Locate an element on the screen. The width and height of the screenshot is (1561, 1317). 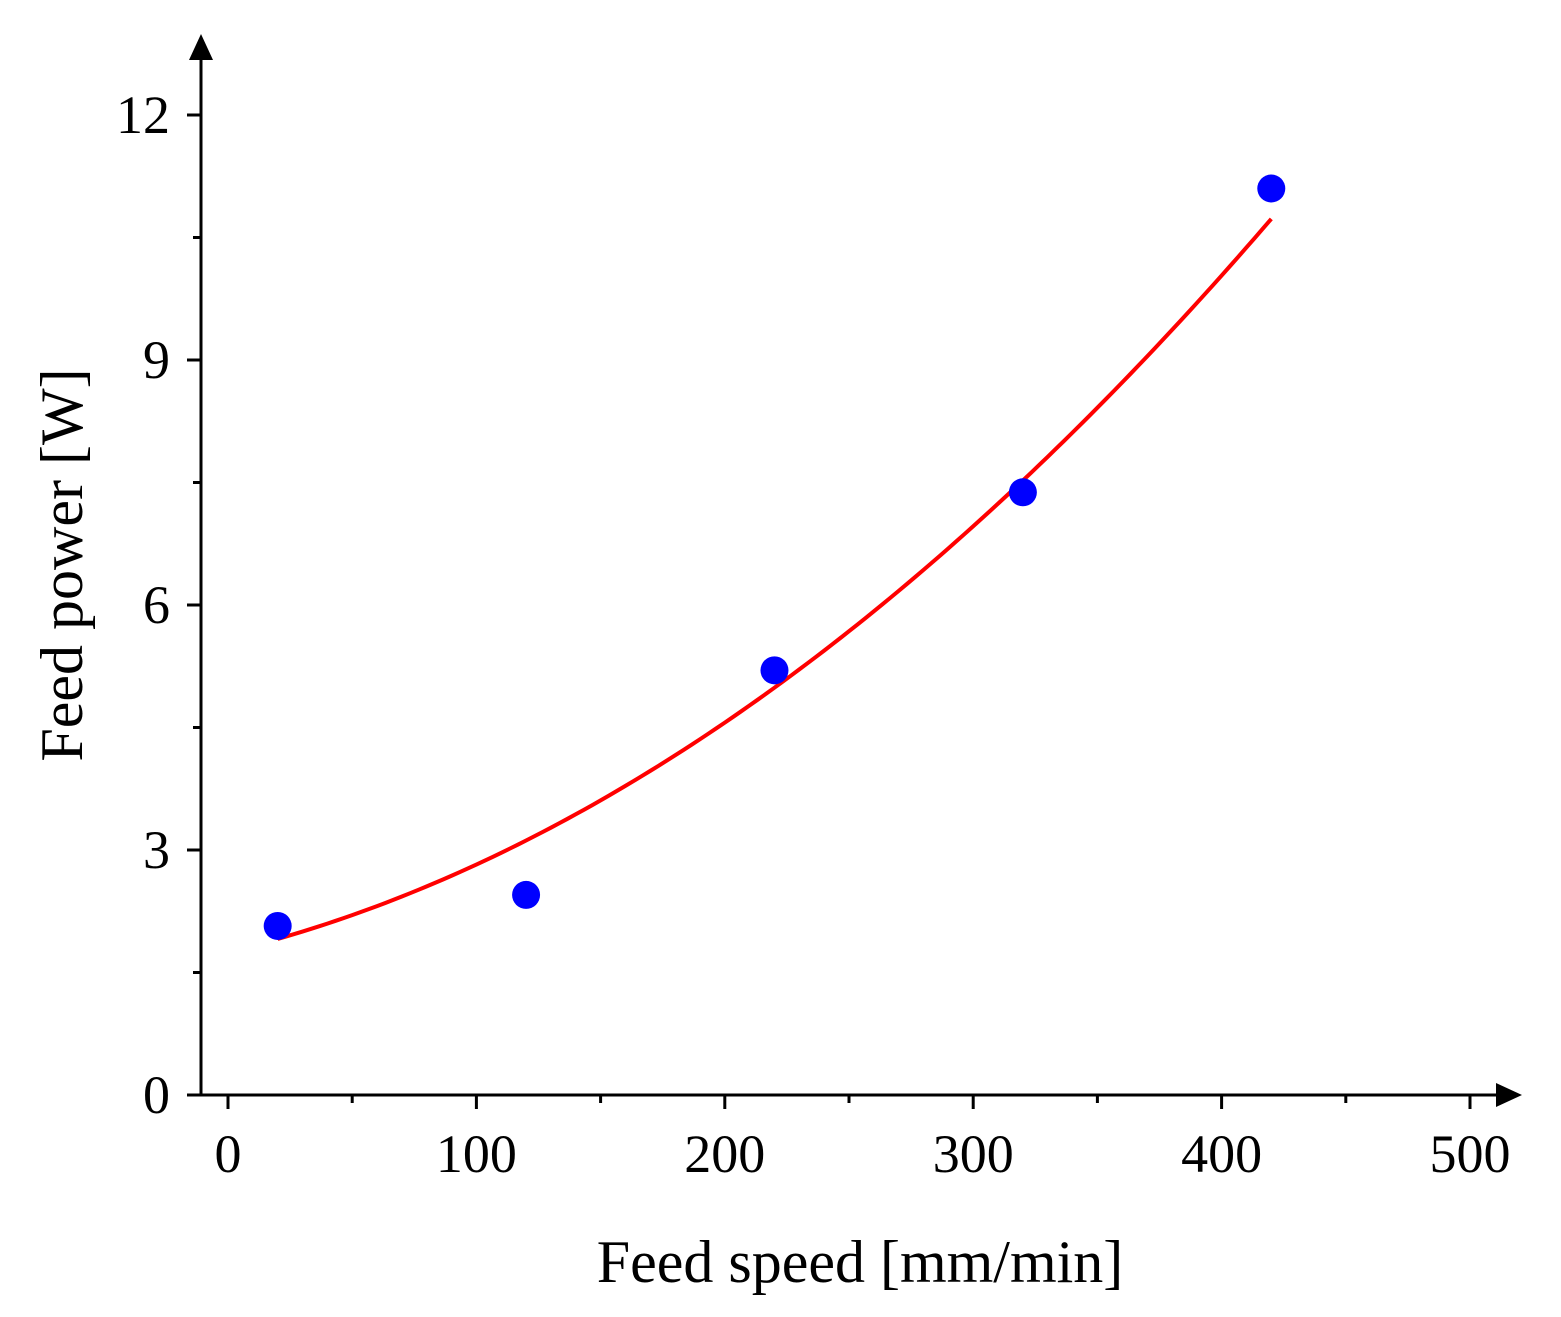
y-axis-ticks: 0 3 6 9 12 is located at coordinates (158, 605).